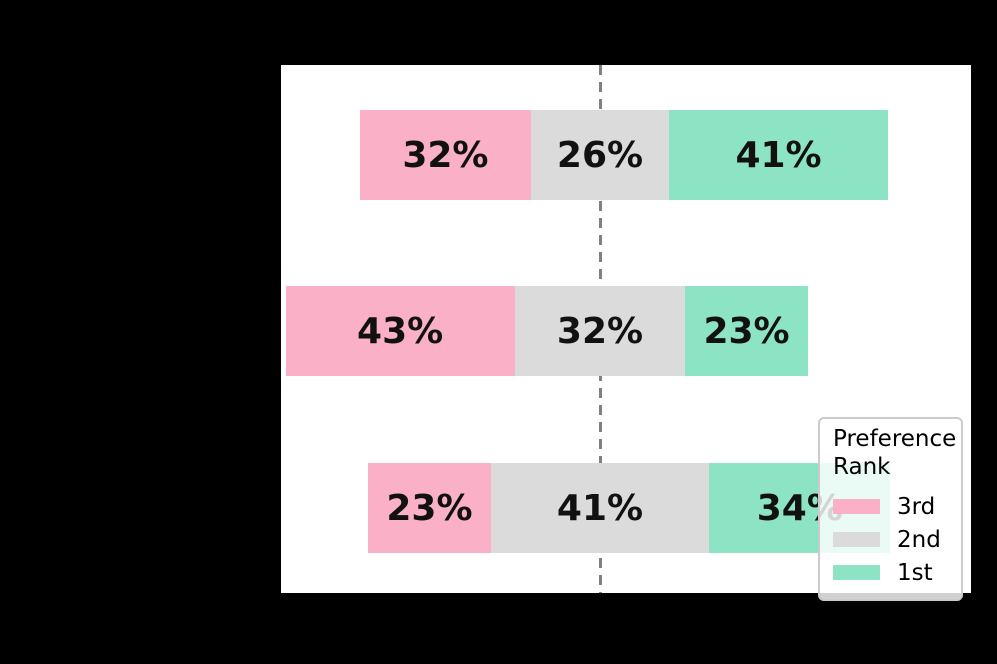 The width and height of the screenshot is (997, 664). I want to click on bar-segment-3rd: 43%, so click(400, 331).